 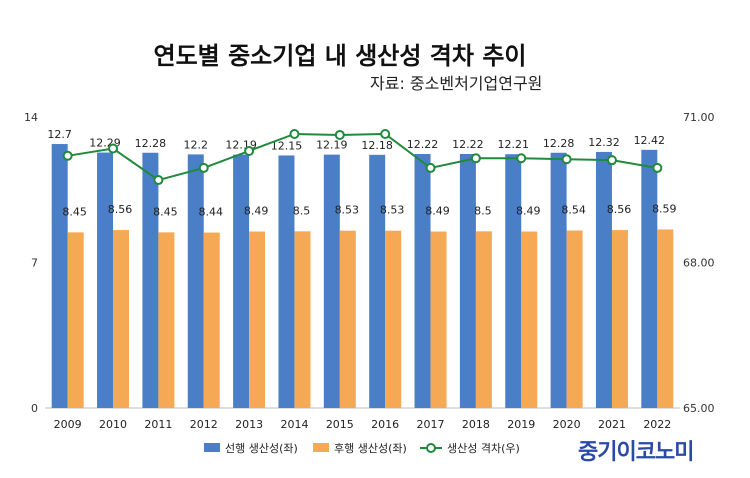 What do you see at coordinates (699, 263) in the screenshot?
I see `y-right-tick-label: 68.00` at bounding box center [699, 263].